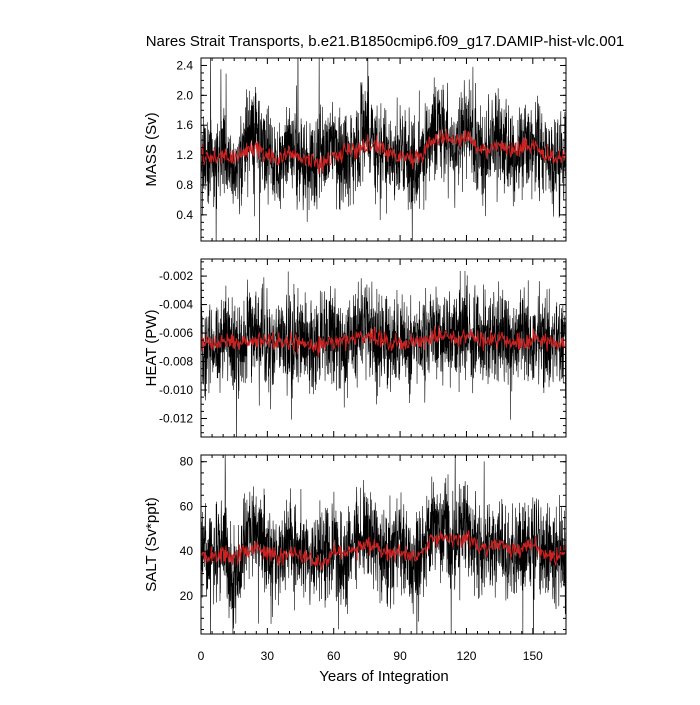  Describe the element at coordinates (400, 656) in the screenshot. I see `x-tick-label: 90` at that location.